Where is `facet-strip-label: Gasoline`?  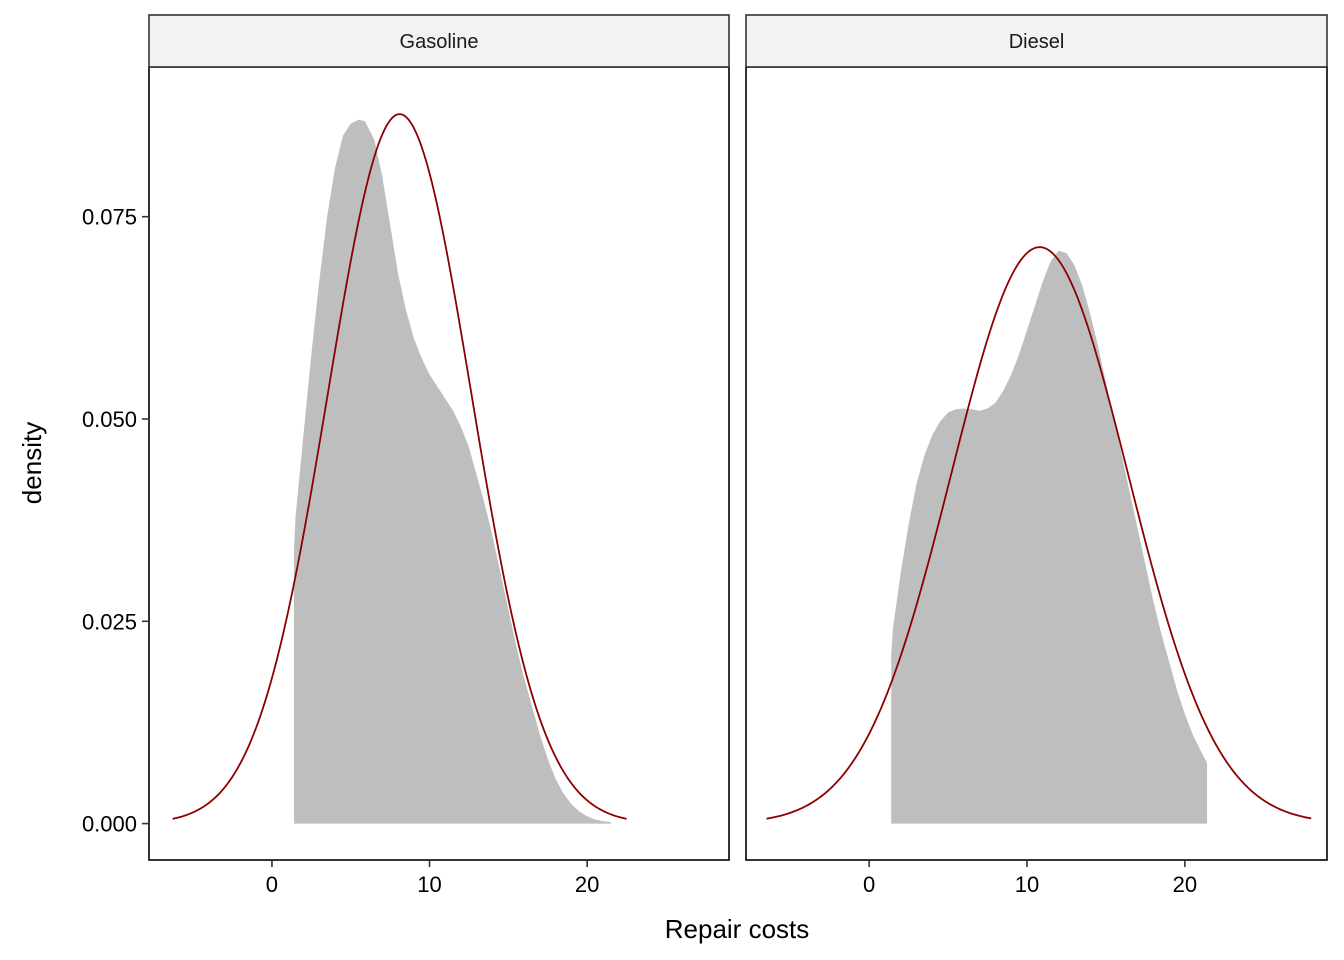
facet-strip-label: Gasoline is located at coordinates (439, 42).